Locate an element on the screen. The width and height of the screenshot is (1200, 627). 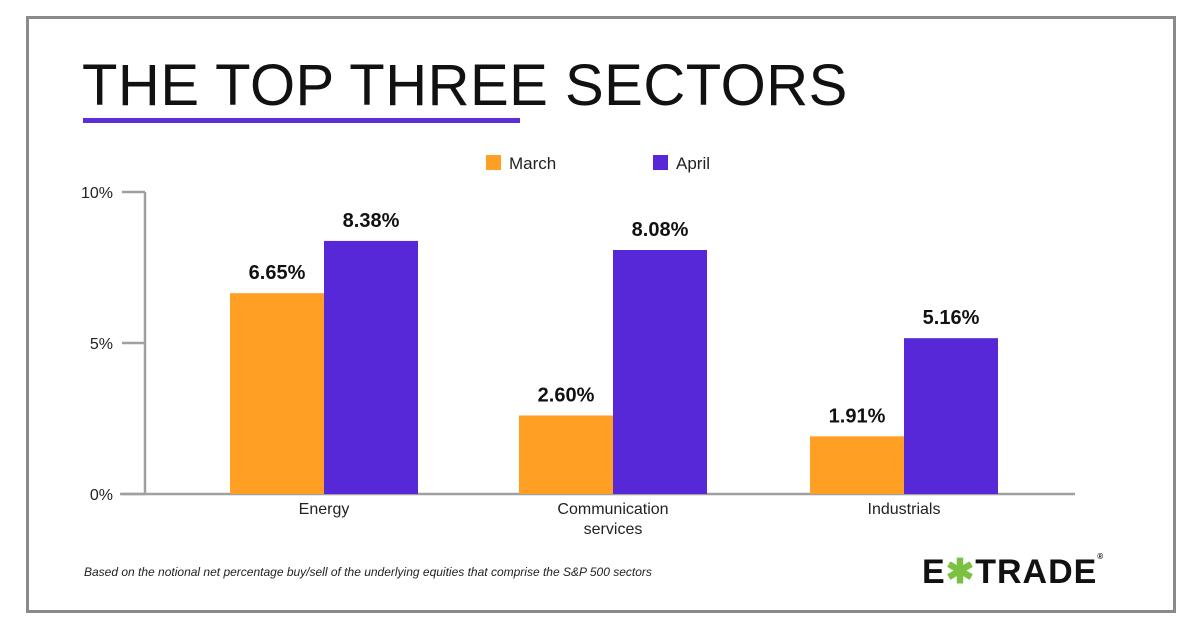
y-tick-label: 5% is located at coordinates (101, 344).